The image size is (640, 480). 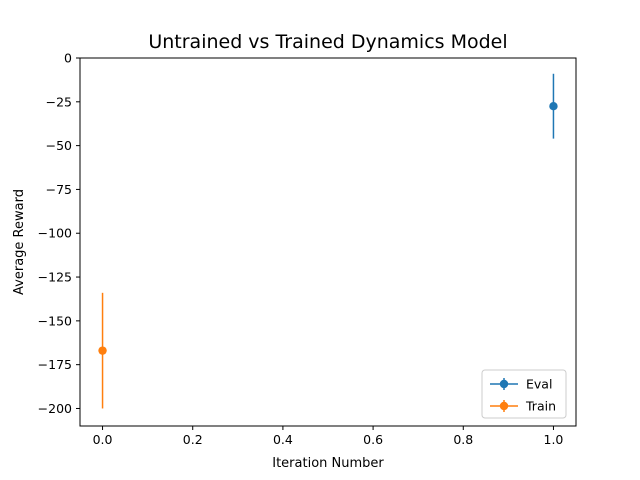 What do you see at coordinates (283, 439) in the screenshot?
I see `x-tick-label: 0.4` at bounding box center [283, 439].